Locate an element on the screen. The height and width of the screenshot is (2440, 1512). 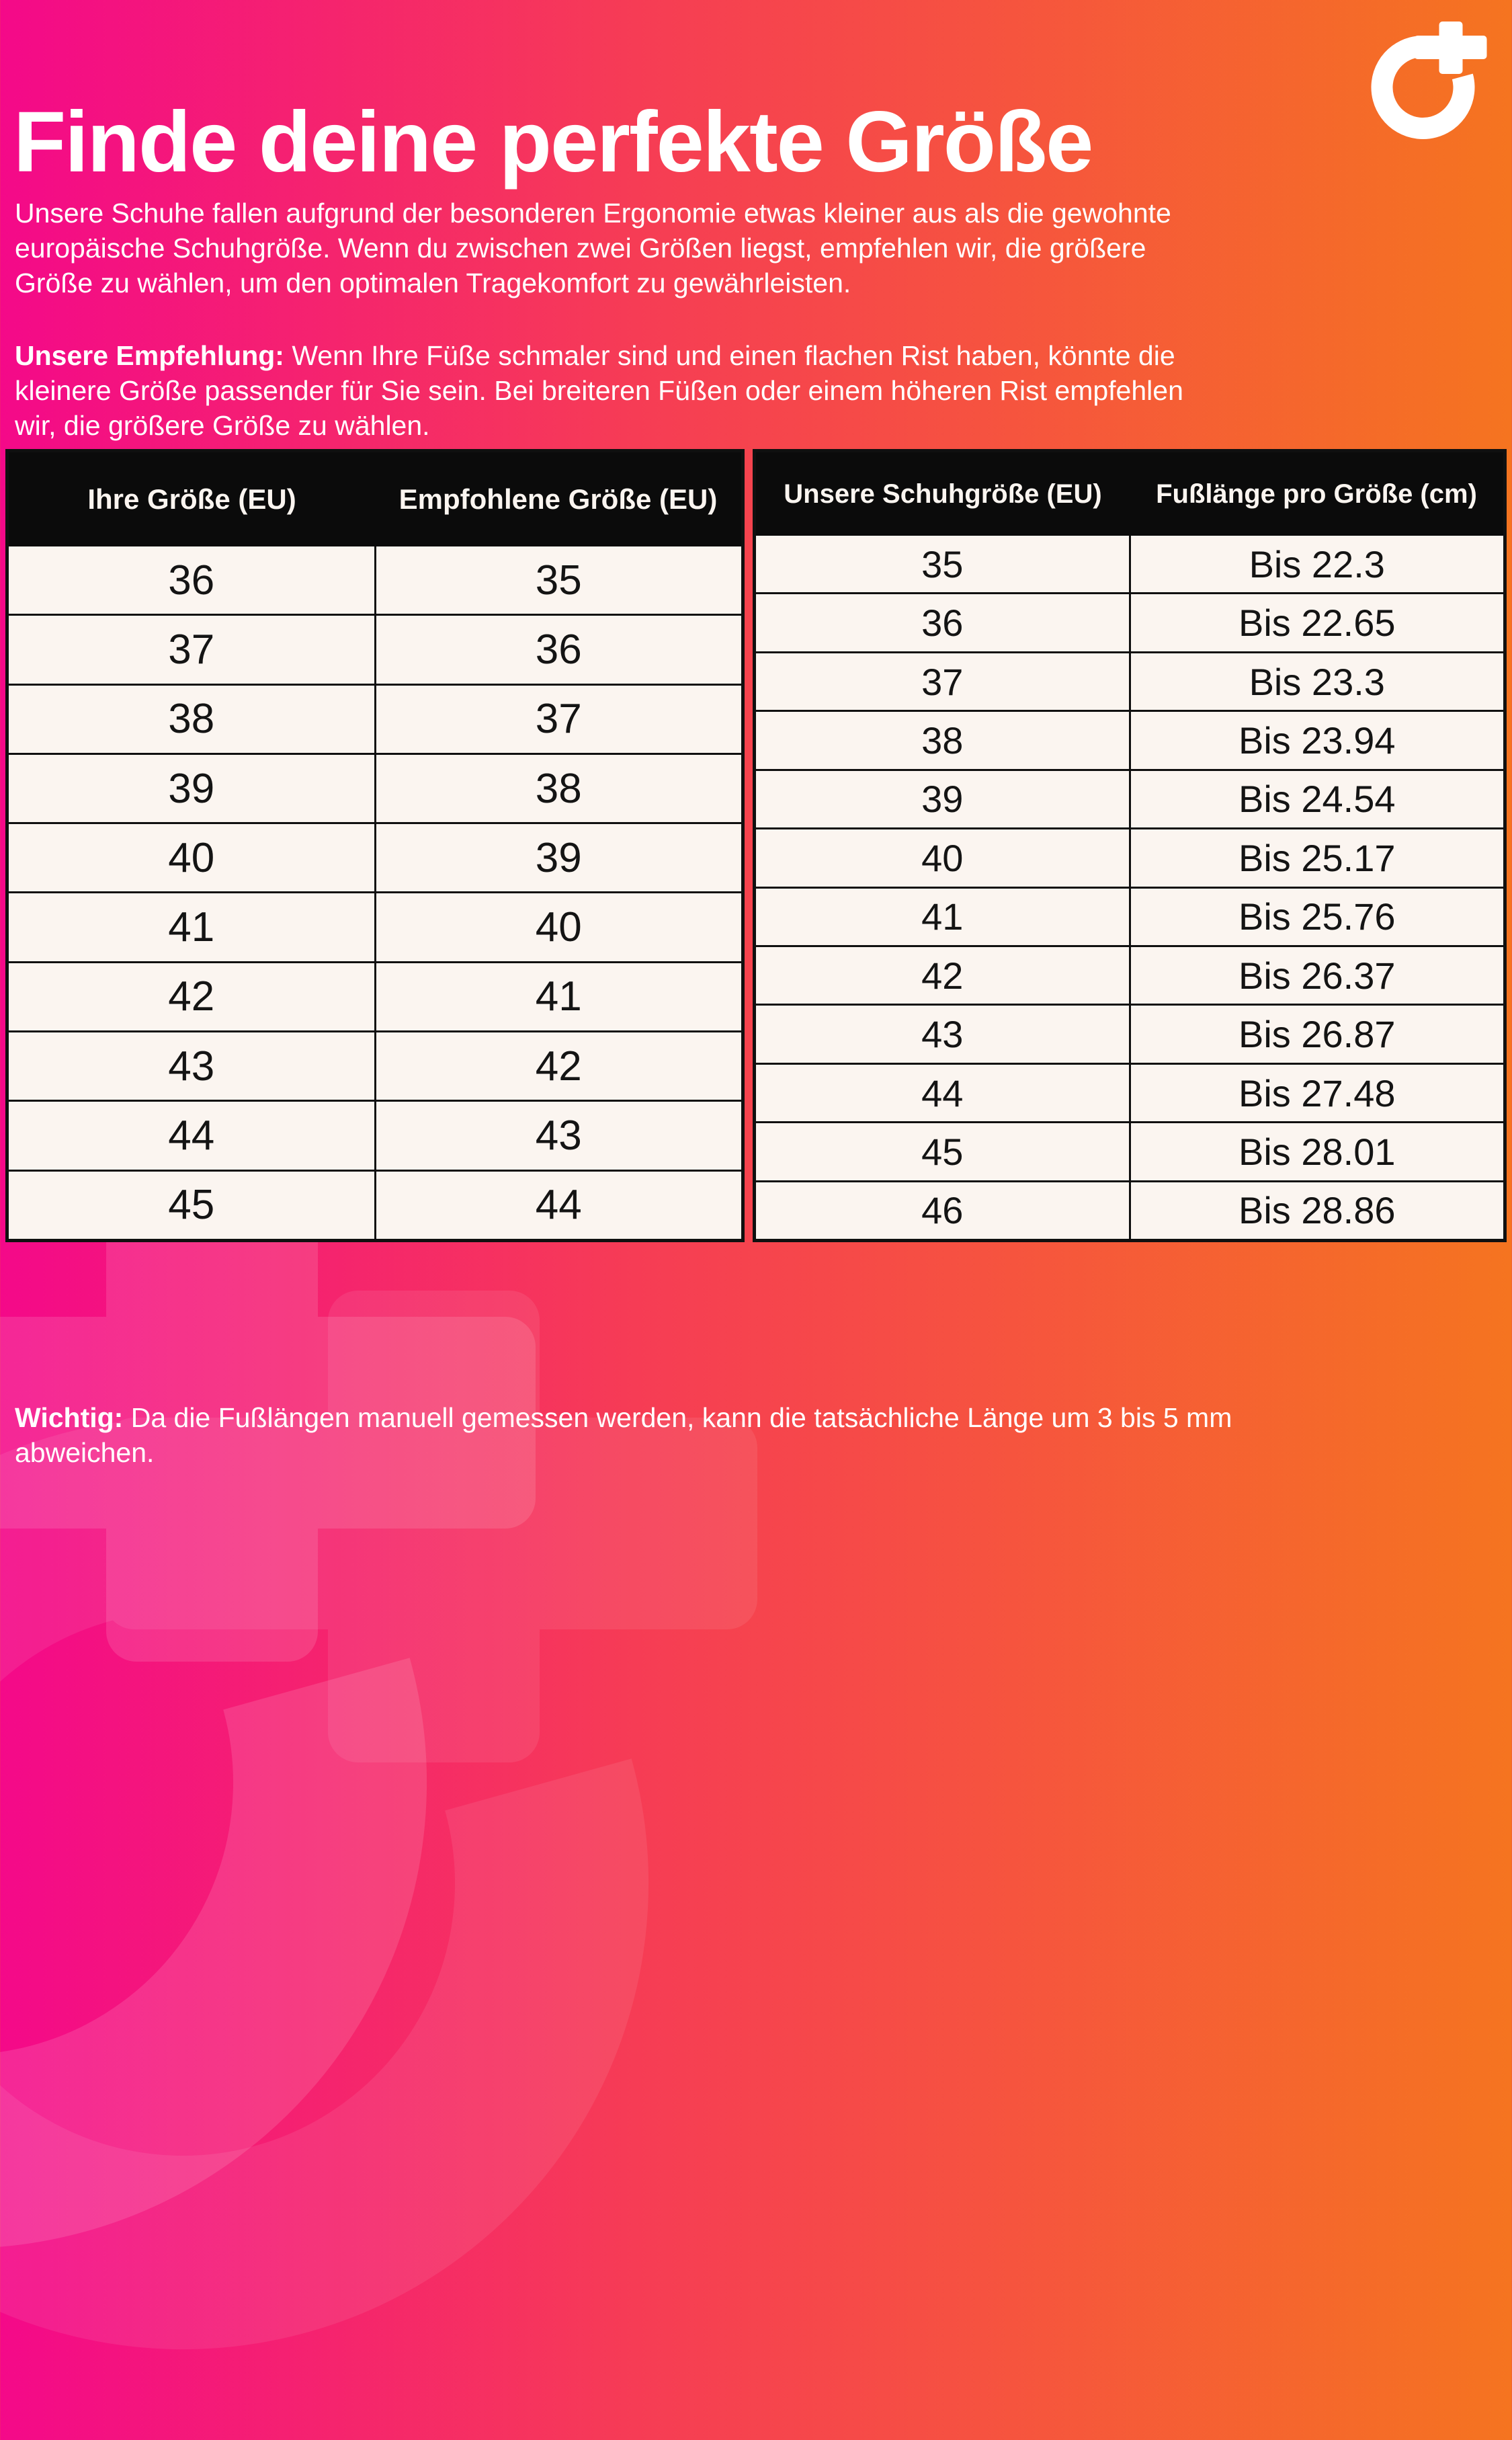
table-cell: Bis 28.01 is located at coordinates (1316, 1151).